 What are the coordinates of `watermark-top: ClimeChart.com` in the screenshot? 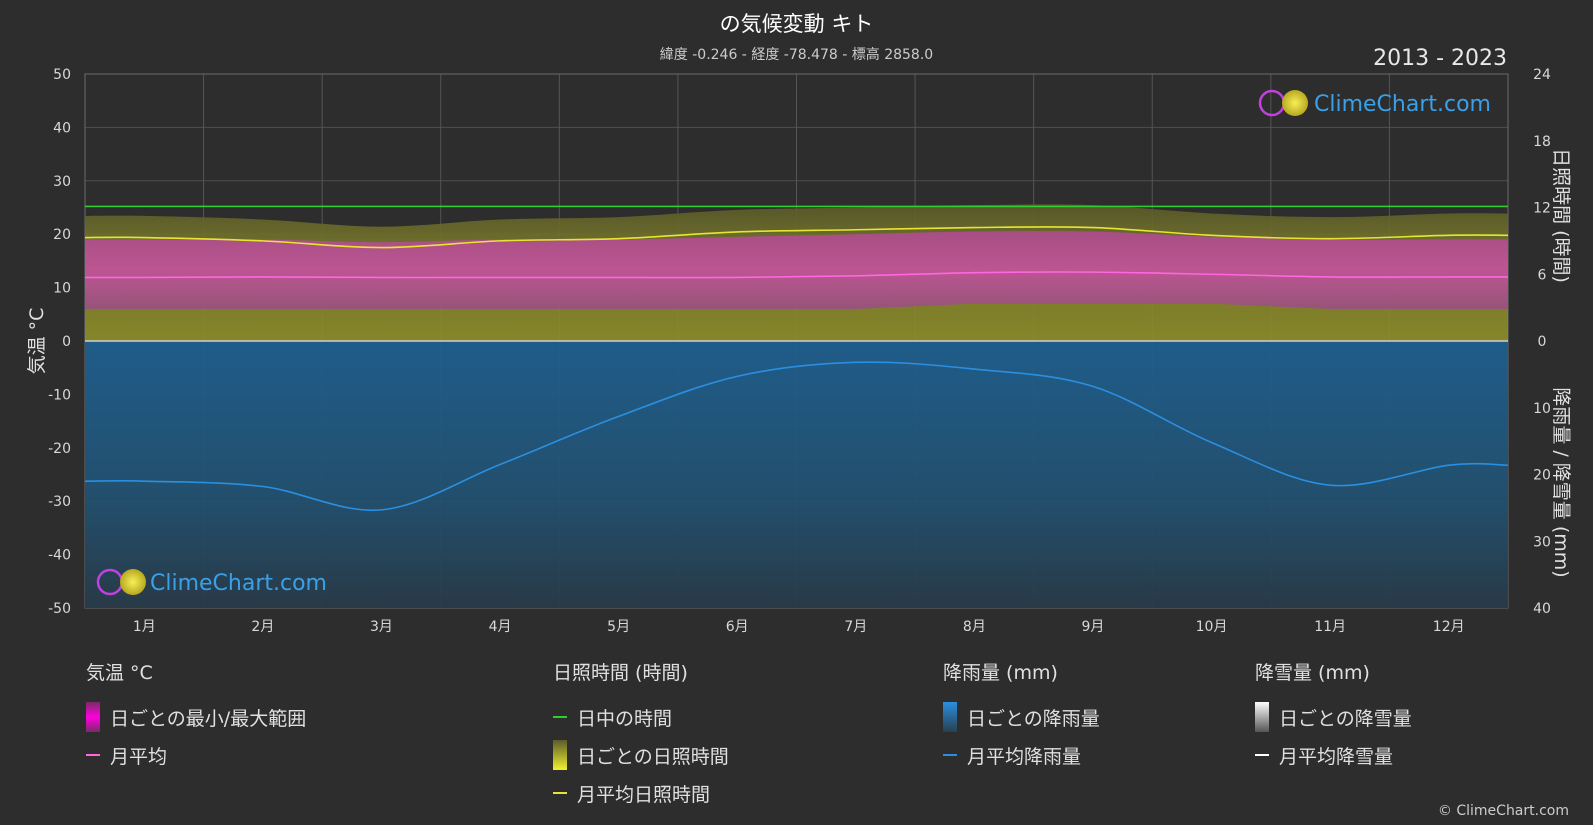 It's located at (1374, 103).